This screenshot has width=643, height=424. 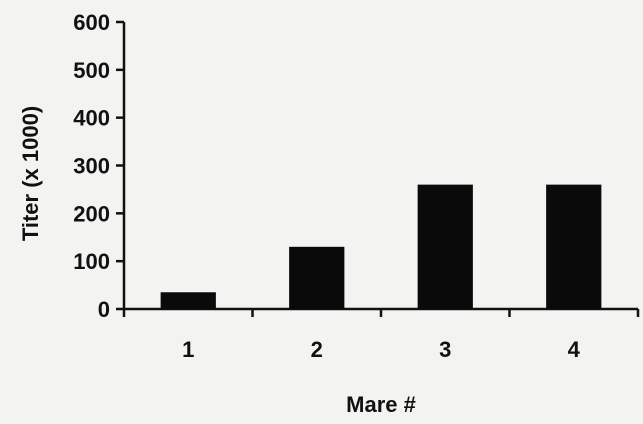 What do you see at coordinates (104, 309) in the screenshot?
I see `y-tick-label: 0` at bounding box center [104, 309].